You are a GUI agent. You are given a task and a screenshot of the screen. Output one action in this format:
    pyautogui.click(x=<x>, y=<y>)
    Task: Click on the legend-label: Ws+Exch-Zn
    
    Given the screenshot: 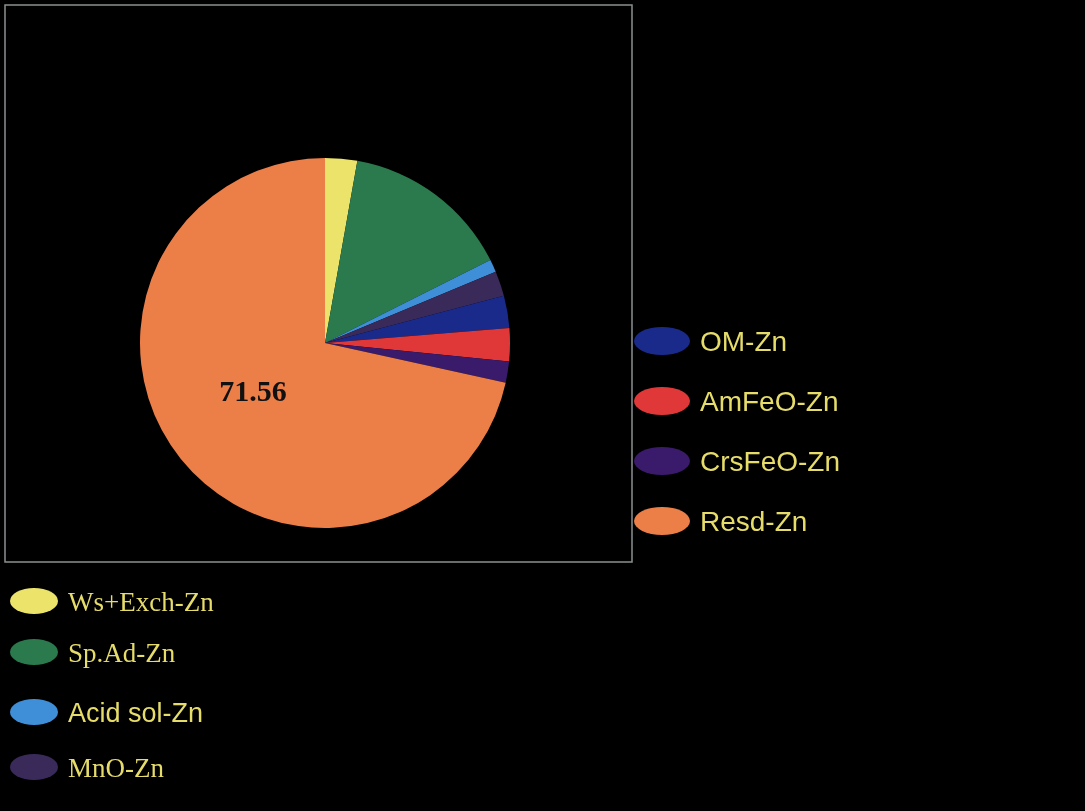 What is the action you would take?
    pyautogui.click(x=141, y=602)
    